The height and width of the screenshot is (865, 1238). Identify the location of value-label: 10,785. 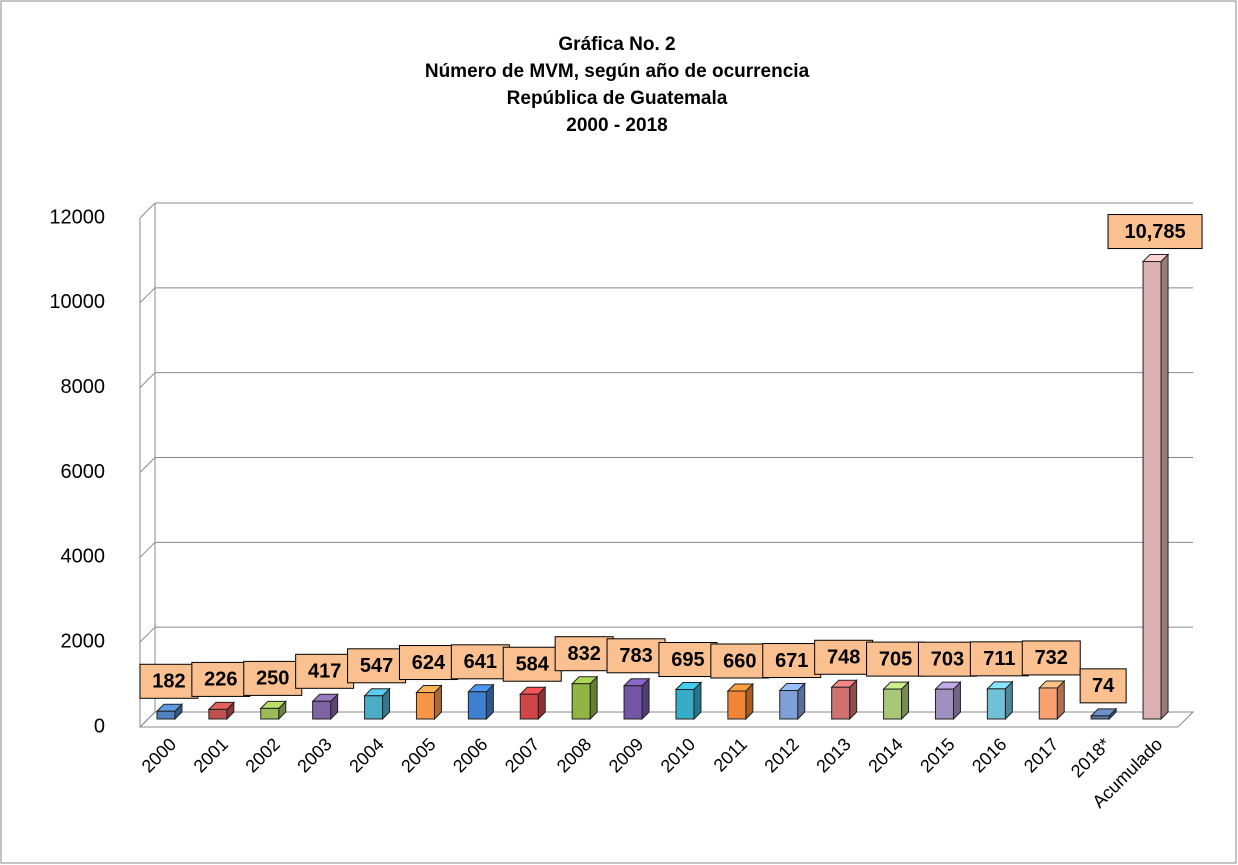
(1154, 232).